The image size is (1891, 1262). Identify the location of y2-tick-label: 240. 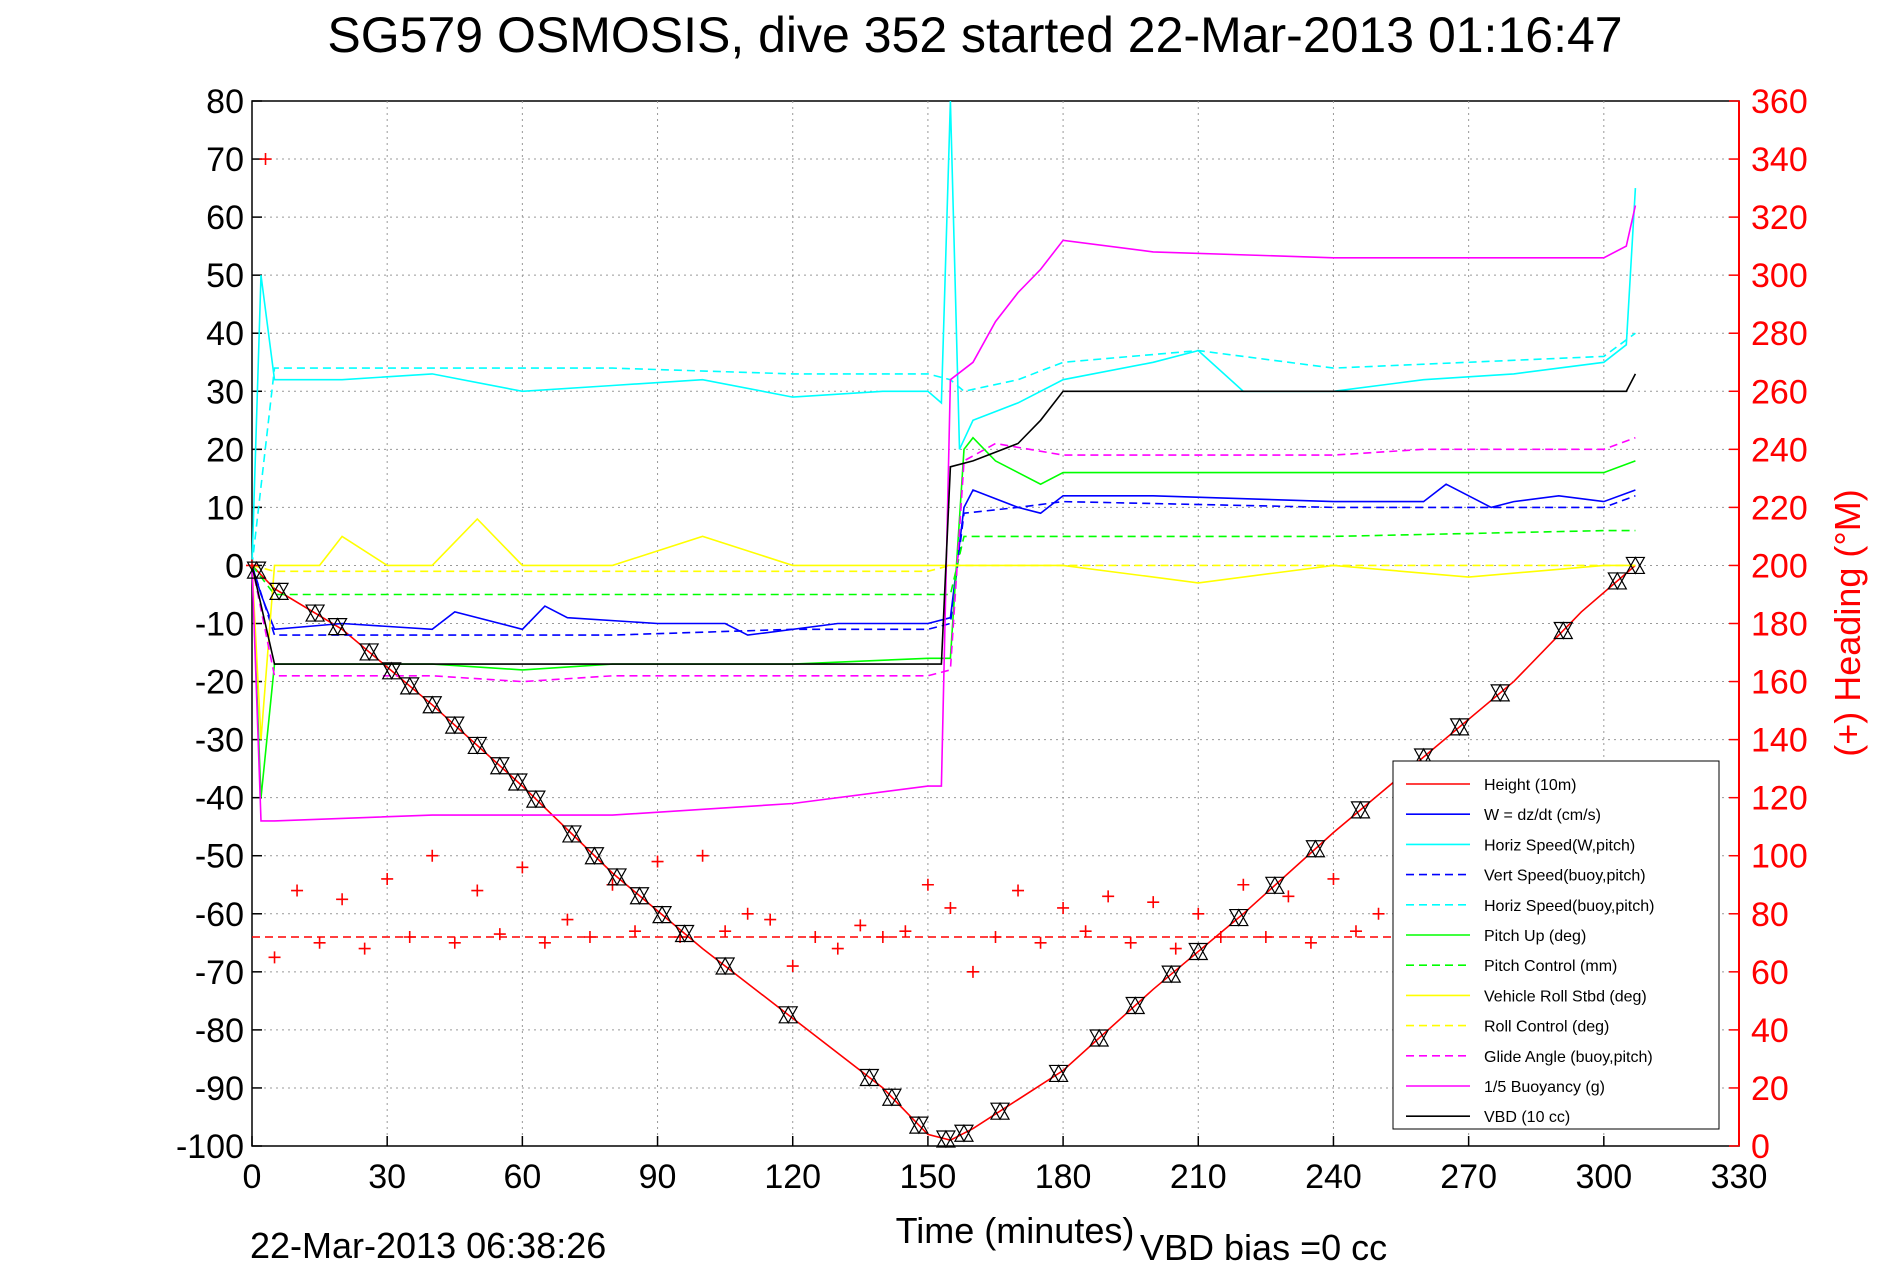
(1779, 450).